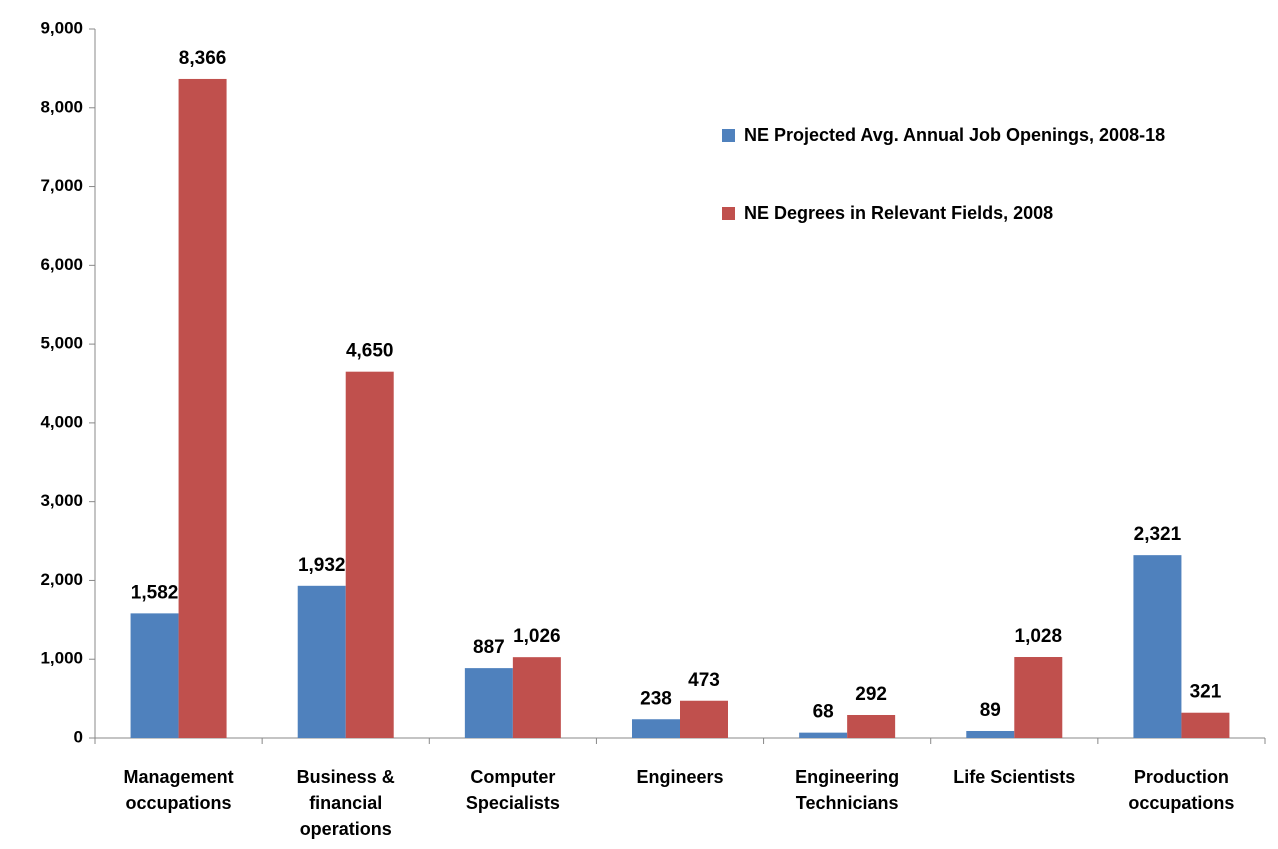 This screenshot has width=1278, height=849. Describe the element at coordinates (871, 694) in the screenshot. I see `data-label: 292` at that location.